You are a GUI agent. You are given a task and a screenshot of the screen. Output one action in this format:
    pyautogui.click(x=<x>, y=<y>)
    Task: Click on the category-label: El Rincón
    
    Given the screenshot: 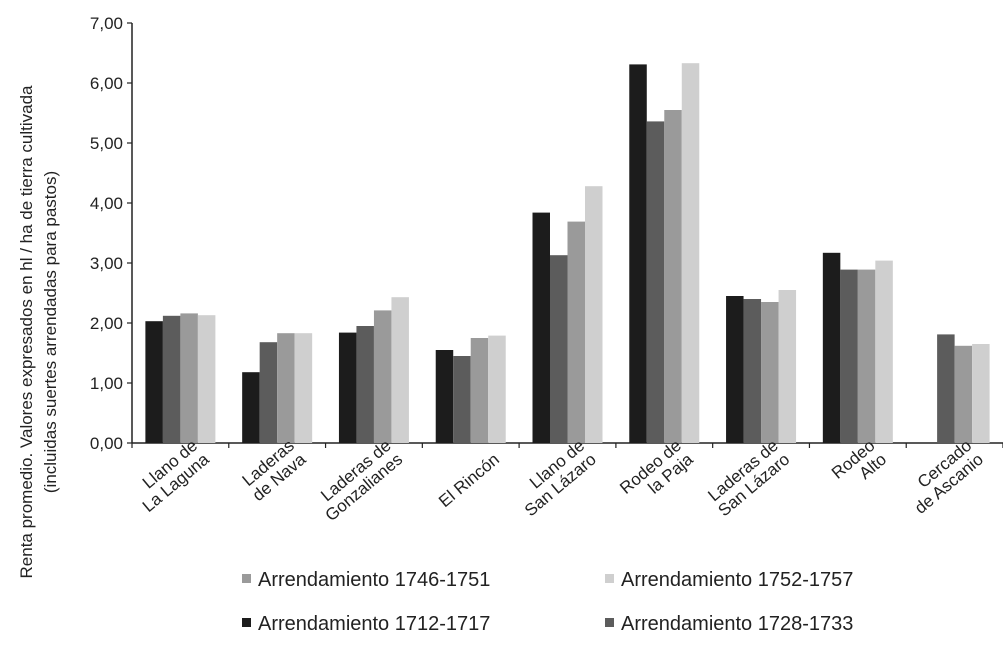 What is the action you would take?
    pyautogui.click(x=469, y=480)
    